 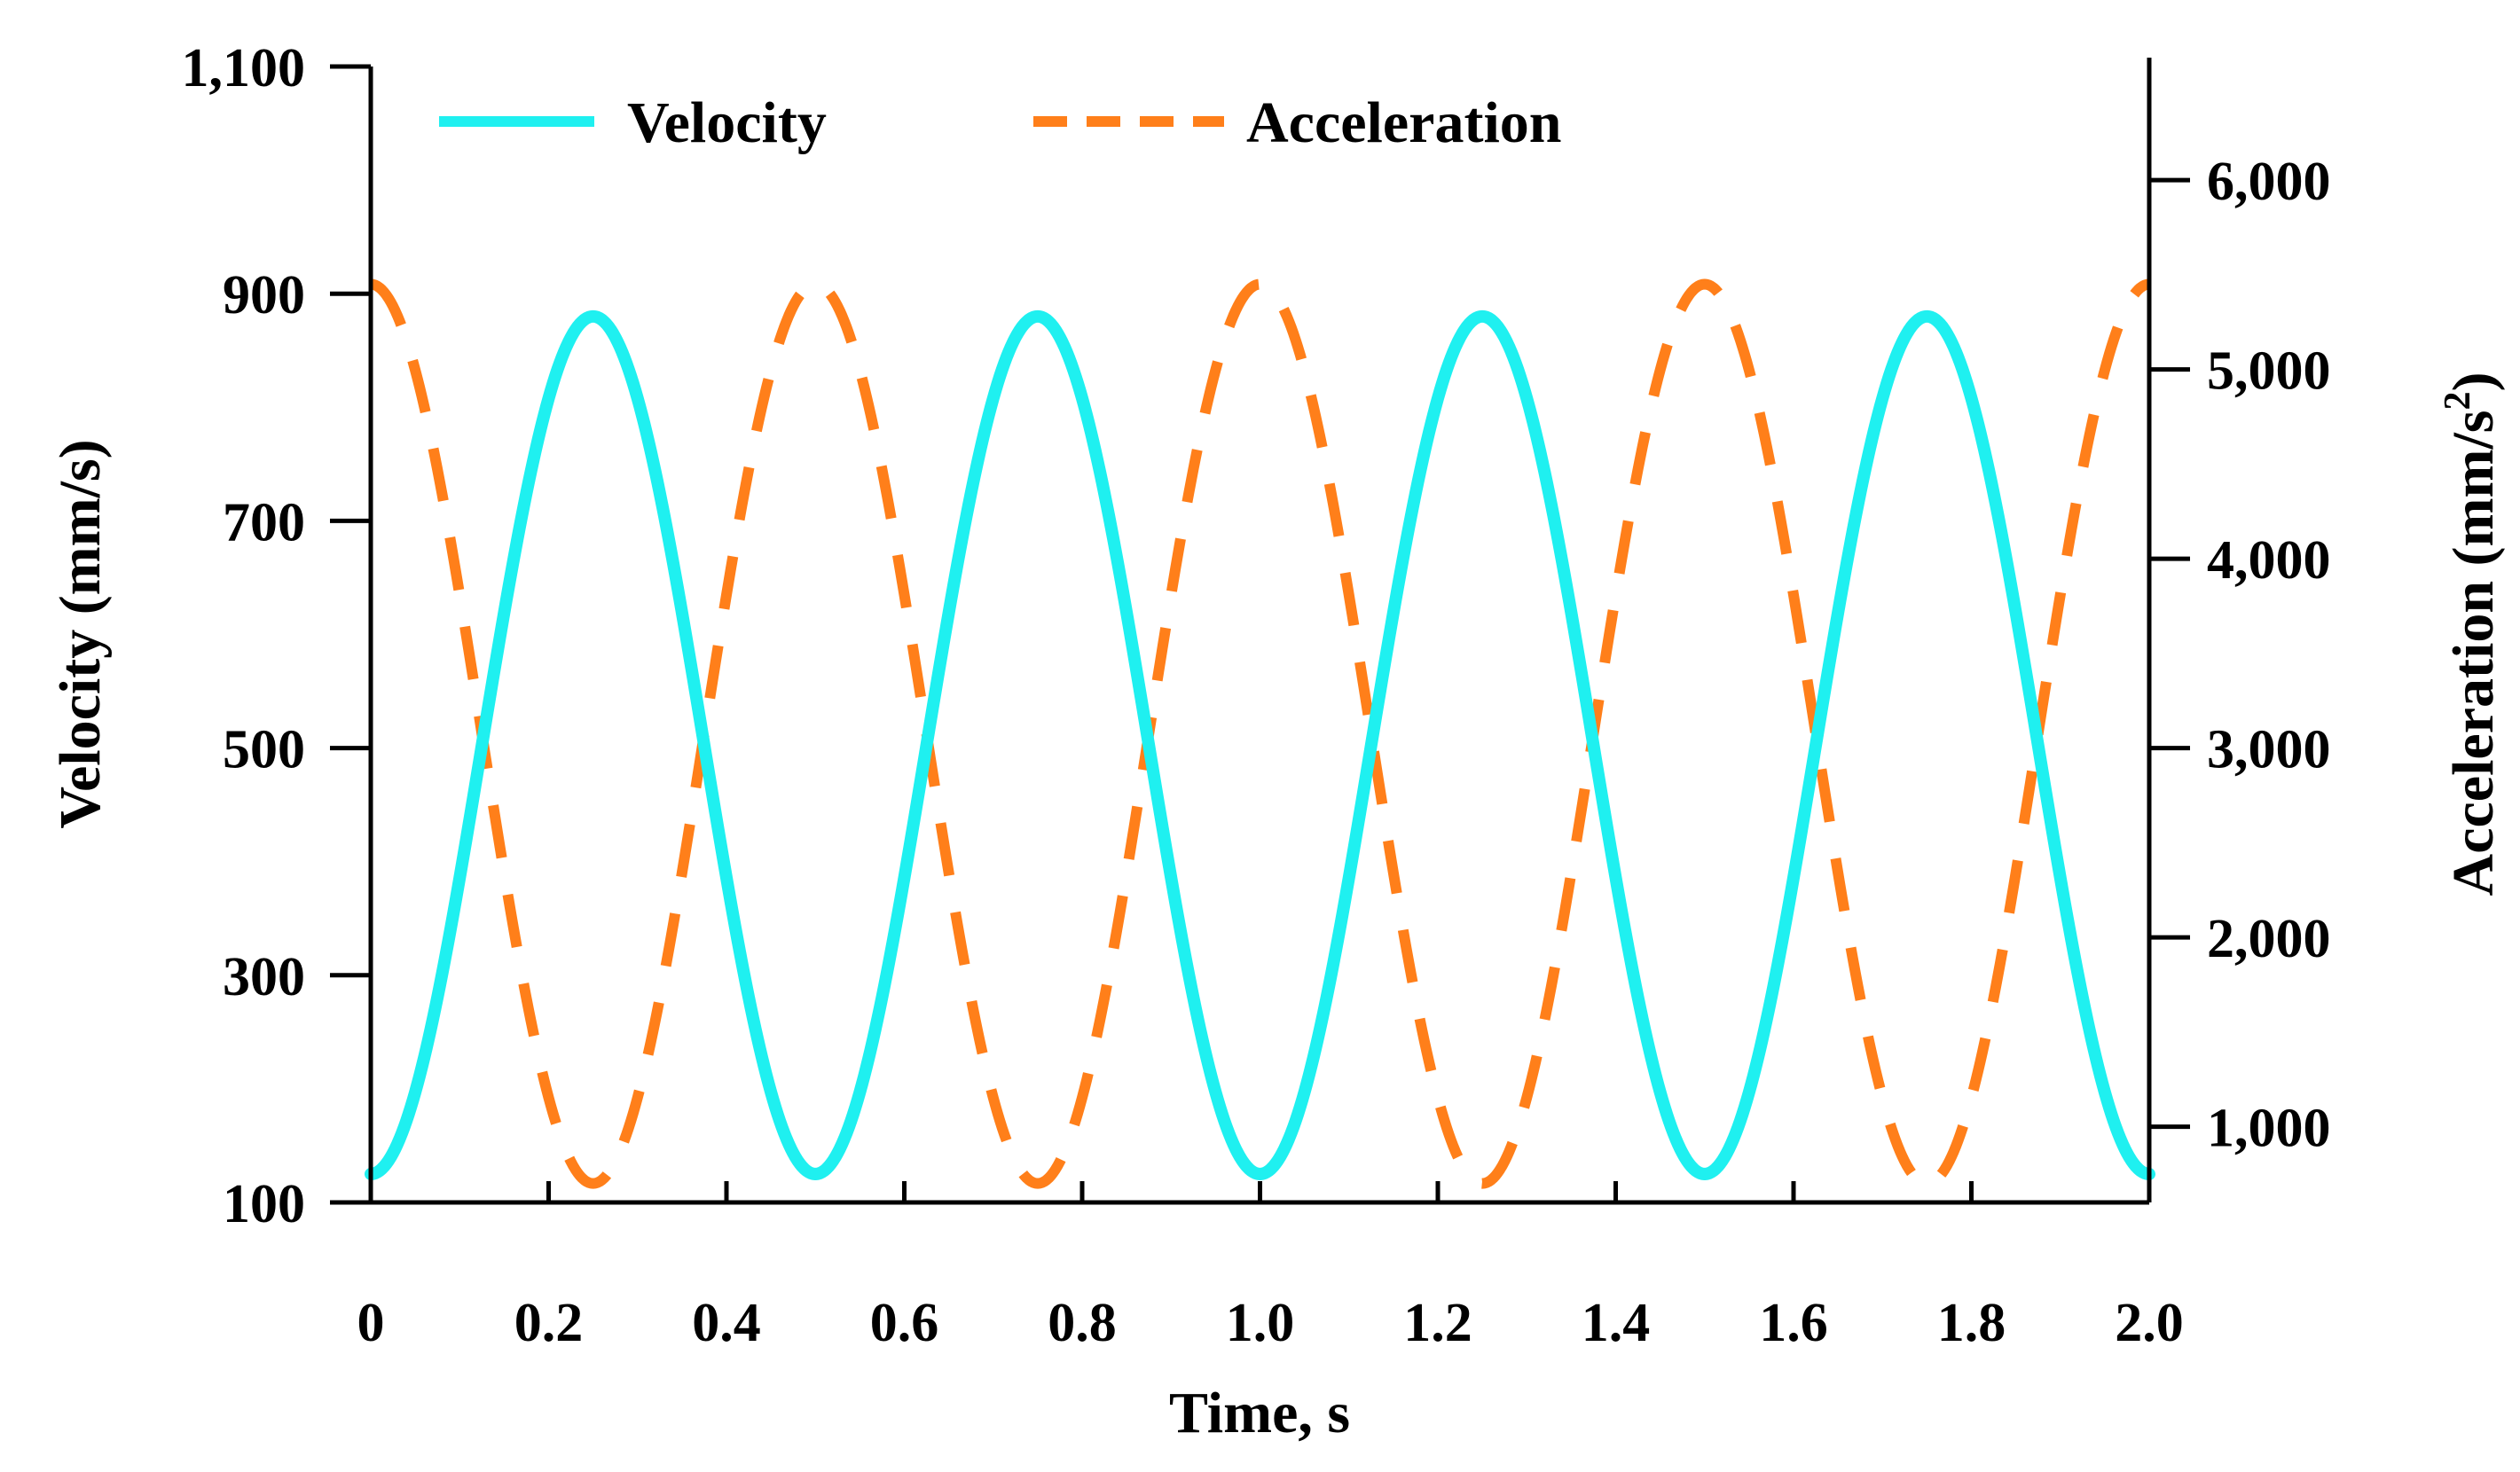 What do you see at coordinates (726, 1323) in the screenshot?
I see `x-tick-label: 0.4` at bounding box center [726, 1323].